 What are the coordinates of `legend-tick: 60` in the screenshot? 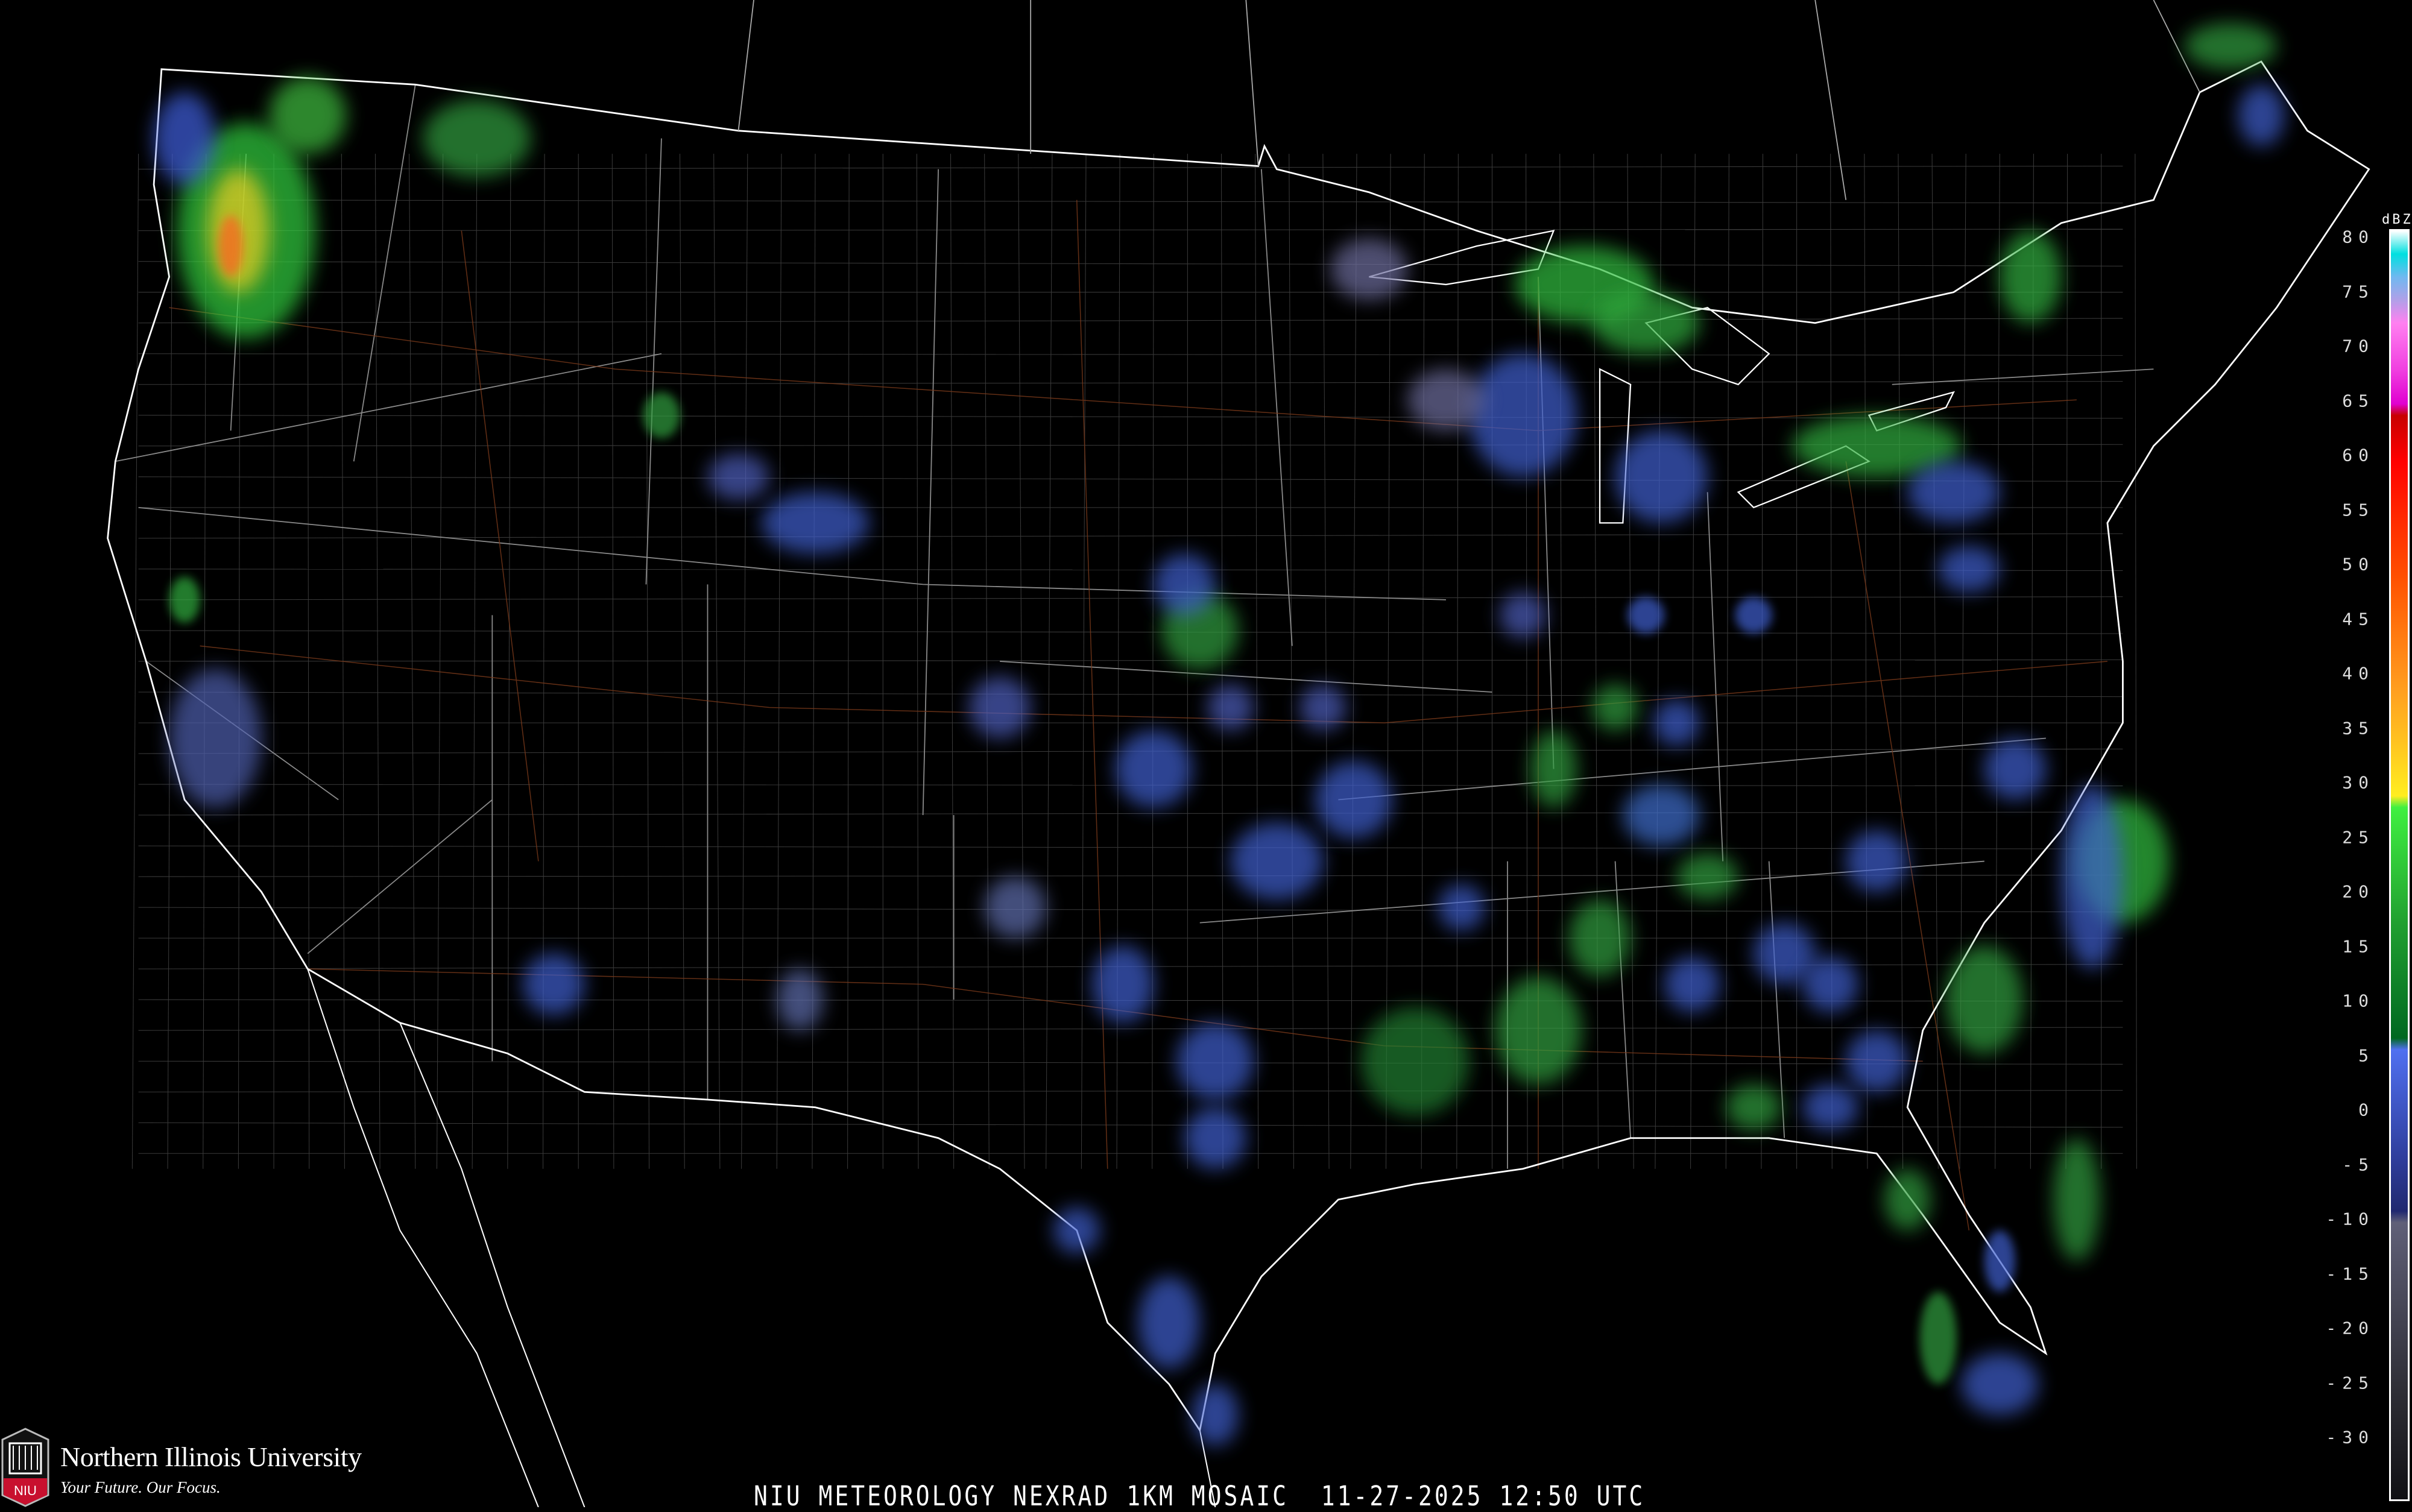 It's located at (2358, 455).